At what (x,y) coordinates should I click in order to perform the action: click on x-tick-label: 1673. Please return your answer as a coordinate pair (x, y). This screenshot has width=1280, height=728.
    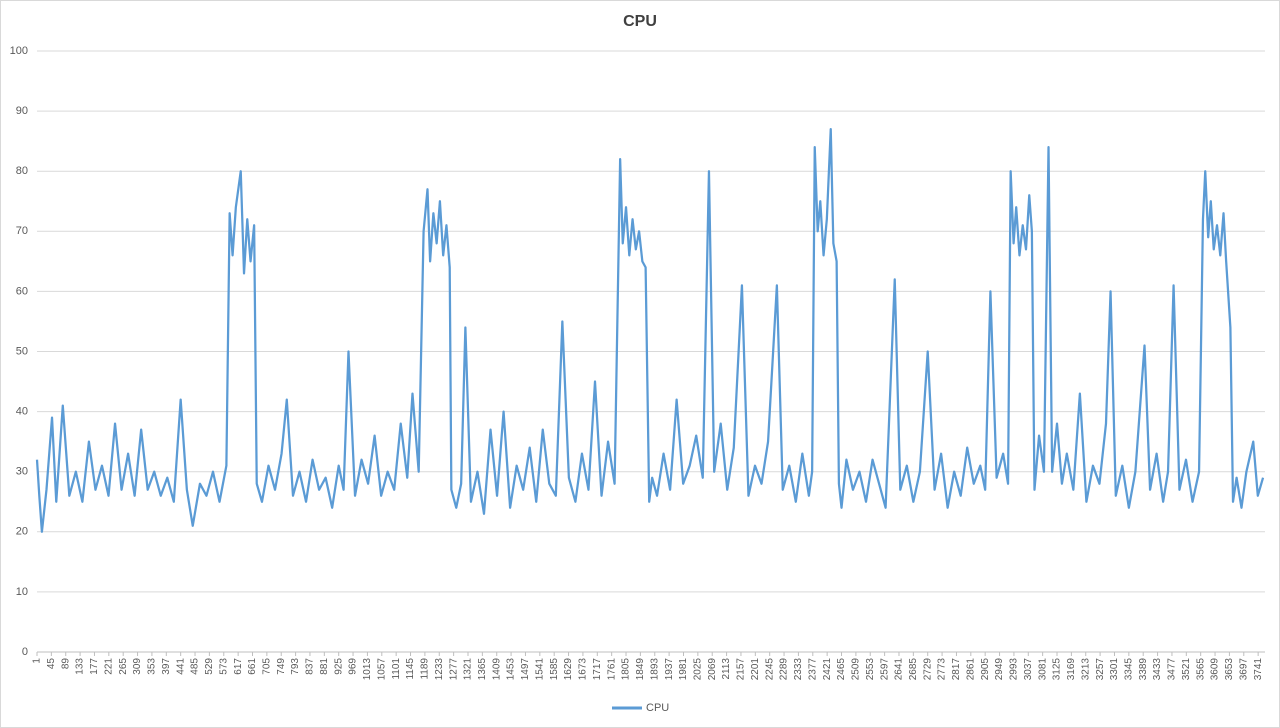
    Looking at the image, I should click on (583, 669).